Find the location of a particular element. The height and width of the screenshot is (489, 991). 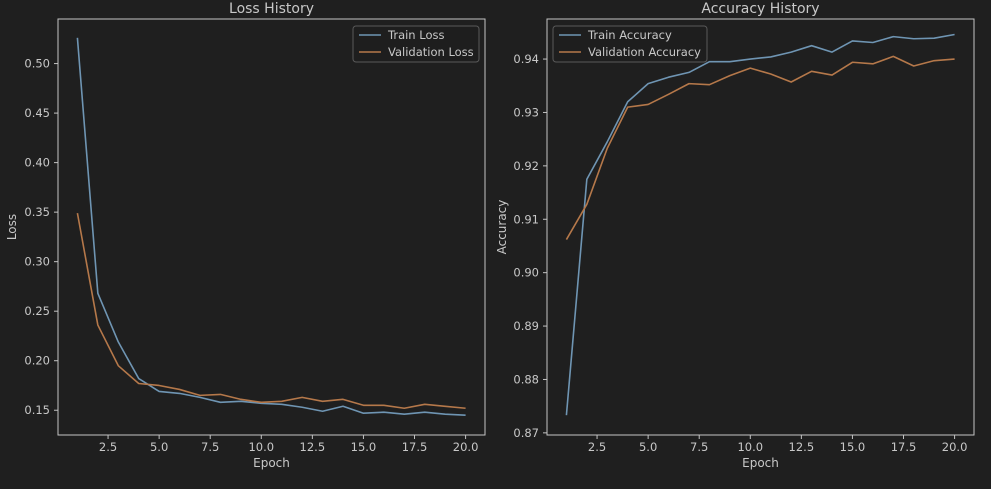

chart-title: Accuracy History is located at coordinates (760, 9).